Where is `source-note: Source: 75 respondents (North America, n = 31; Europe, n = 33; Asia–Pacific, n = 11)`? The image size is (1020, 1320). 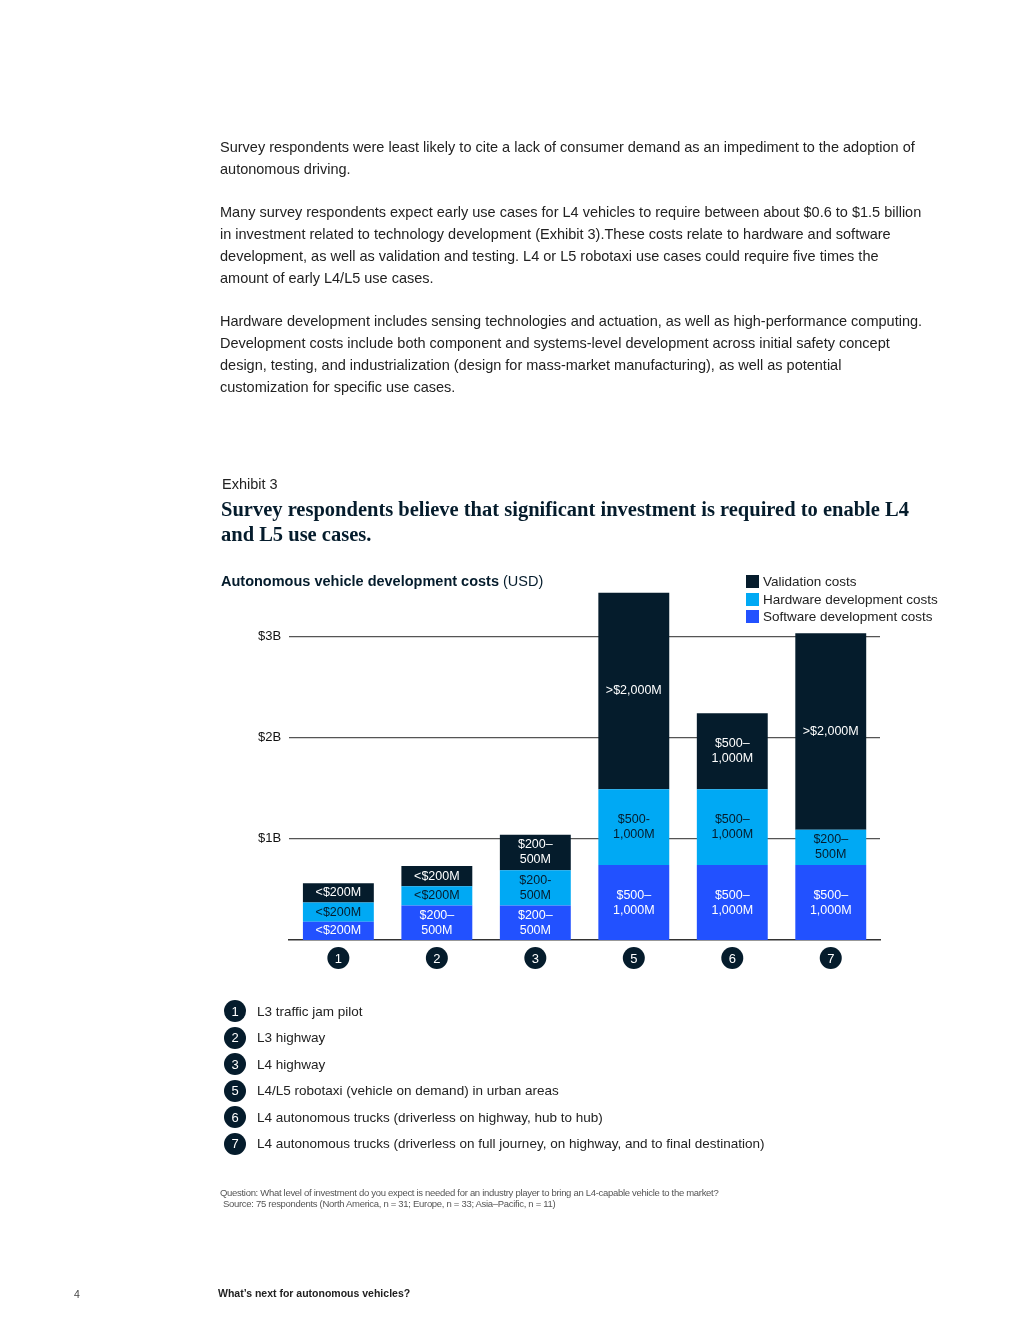
source-note: Source: 75 respondents (North America, n = 31; Europe, n = 33; Asia–Pacific, n = 11) is located at coordinates (389, 1203).